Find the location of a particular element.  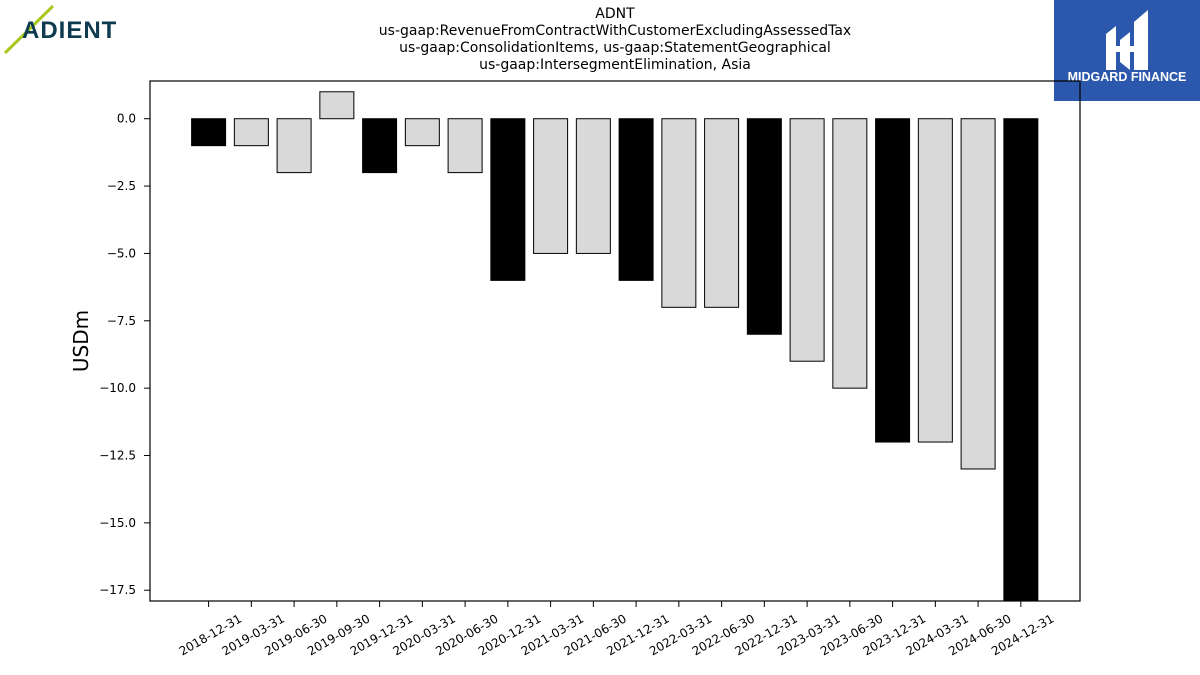

midgard-emblem-icon is located at coordinates (1127, 40).